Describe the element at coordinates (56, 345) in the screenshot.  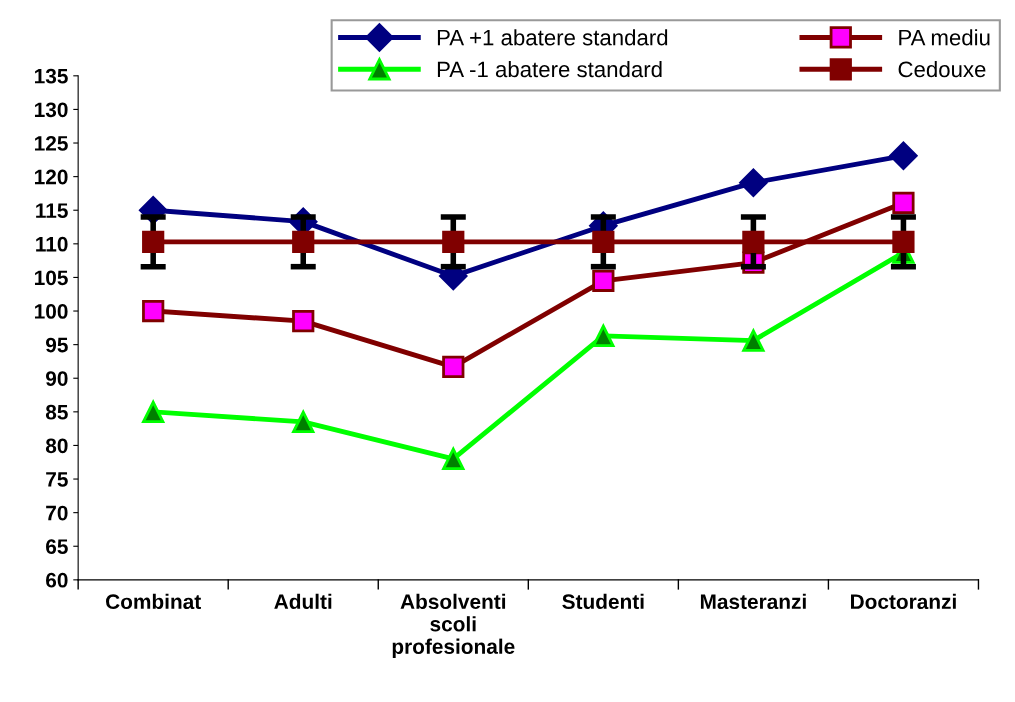
I see `y-tick-label: 95` at that location.